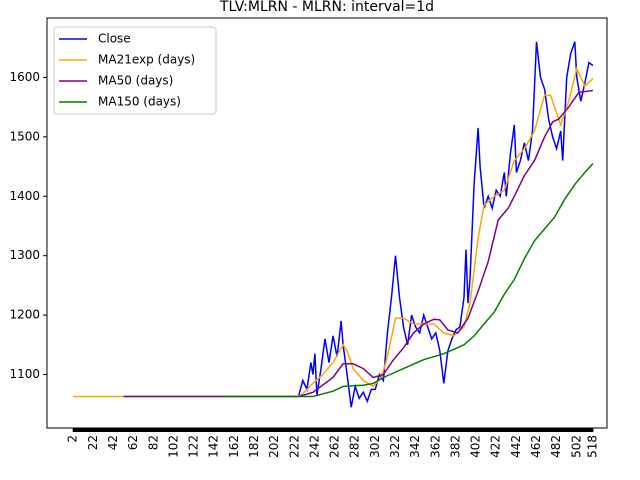 Image resolution: width=640 pixels, height=480 pixels. What do you see at coordinates (146, 60) in the screenshot?
I see `legend-label: MA21exp (days)` at bounding box center [146, 60].